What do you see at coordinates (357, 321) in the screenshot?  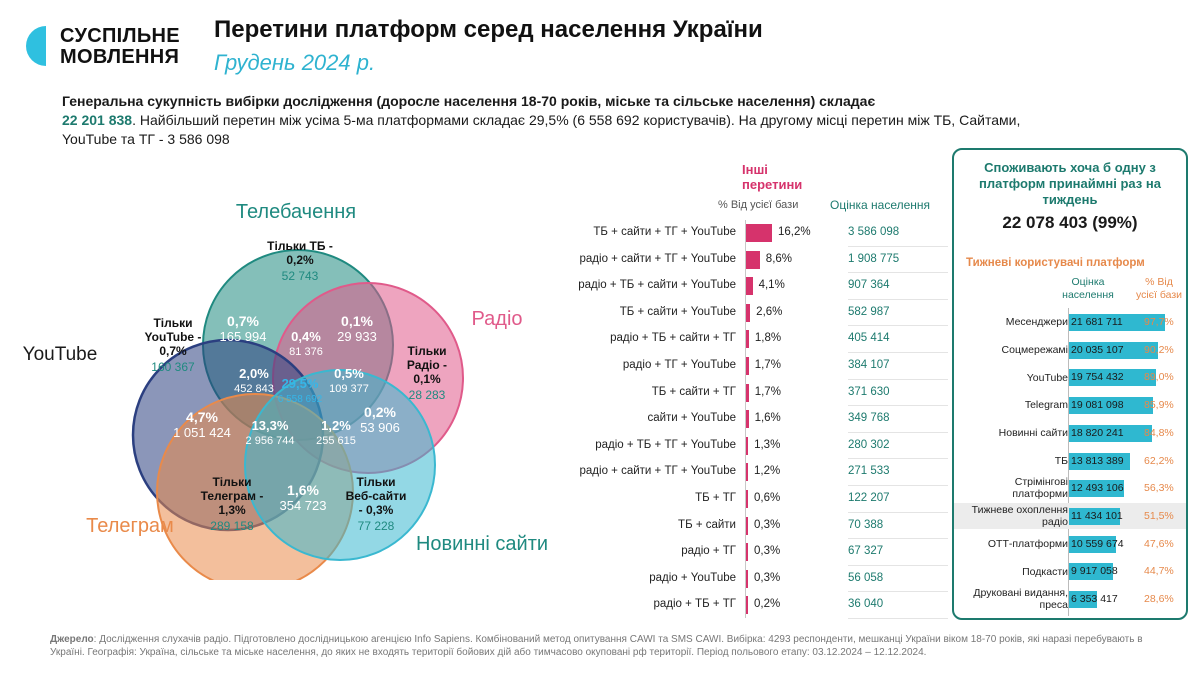 I see `venn-region-pct: 0,1%` at bounding box center [357, 321].